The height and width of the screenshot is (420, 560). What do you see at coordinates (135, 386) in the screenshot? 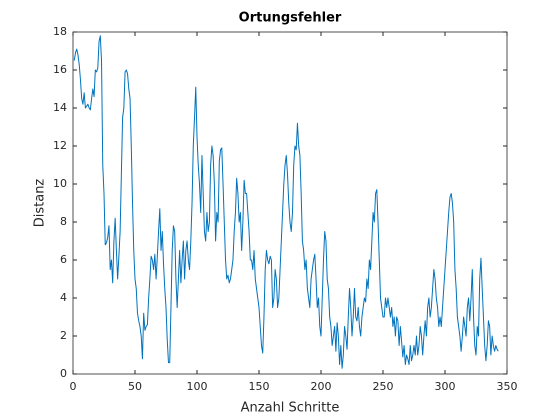
I see `x-tick-label: 50` at bounding box center [135, 386].